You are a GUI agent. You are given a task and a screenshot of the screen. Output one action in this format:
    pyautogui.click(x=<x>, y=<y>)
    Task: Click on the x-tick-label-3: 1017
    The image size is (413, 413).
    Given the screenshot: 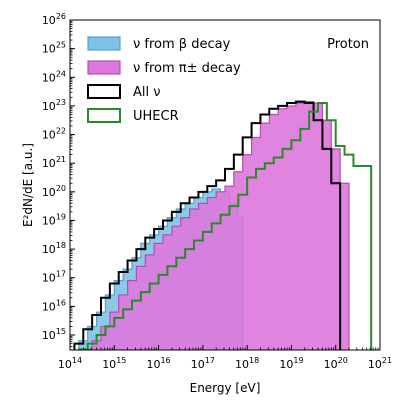 What is the action you would take?
    pyautogui.click(x=203, y=363)
    